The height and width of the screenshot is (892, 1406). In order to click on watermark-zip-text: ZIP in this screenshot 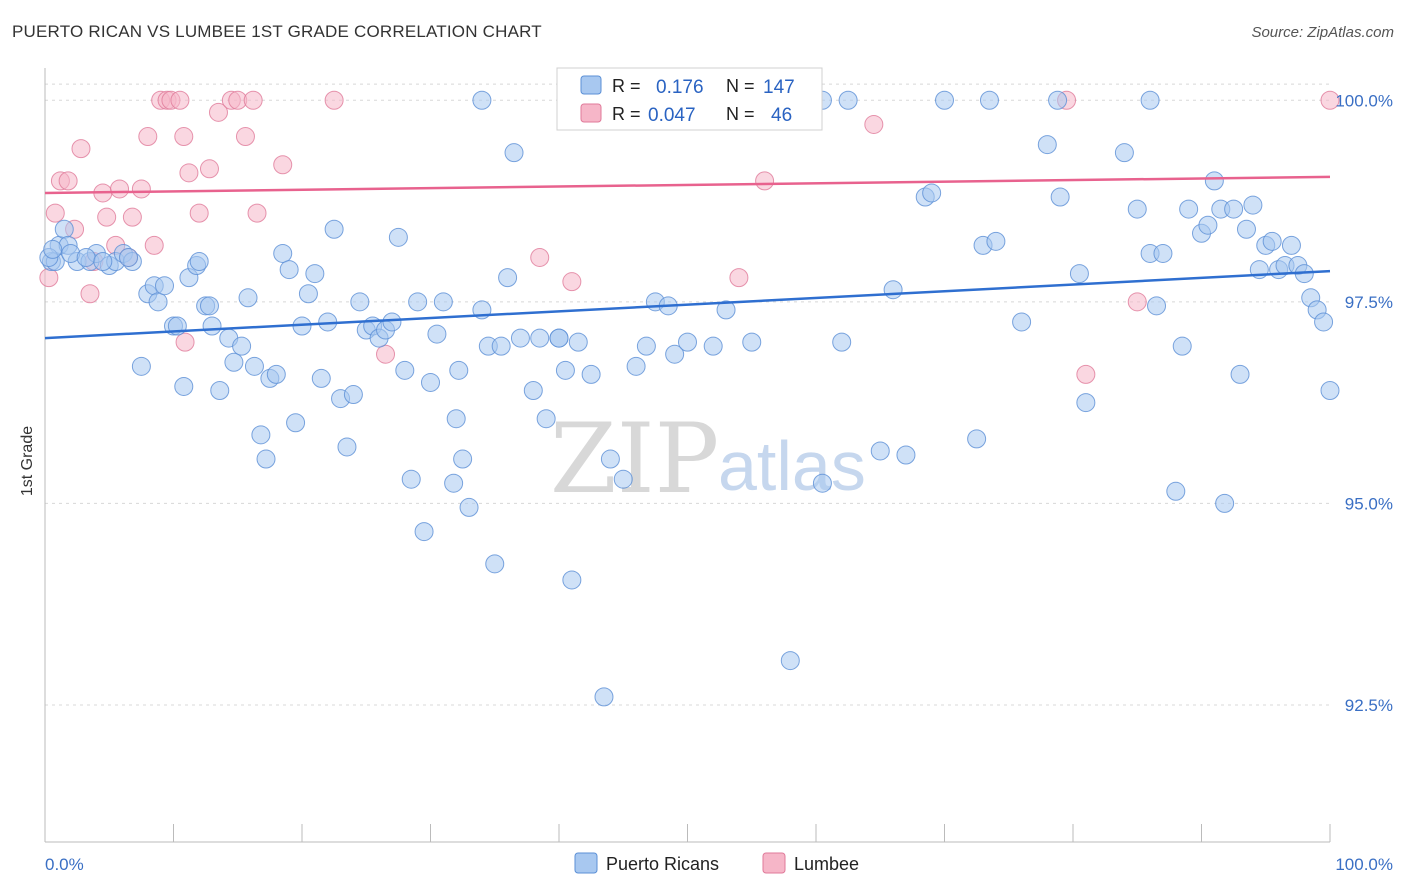, I will do `click(634, 459)`.